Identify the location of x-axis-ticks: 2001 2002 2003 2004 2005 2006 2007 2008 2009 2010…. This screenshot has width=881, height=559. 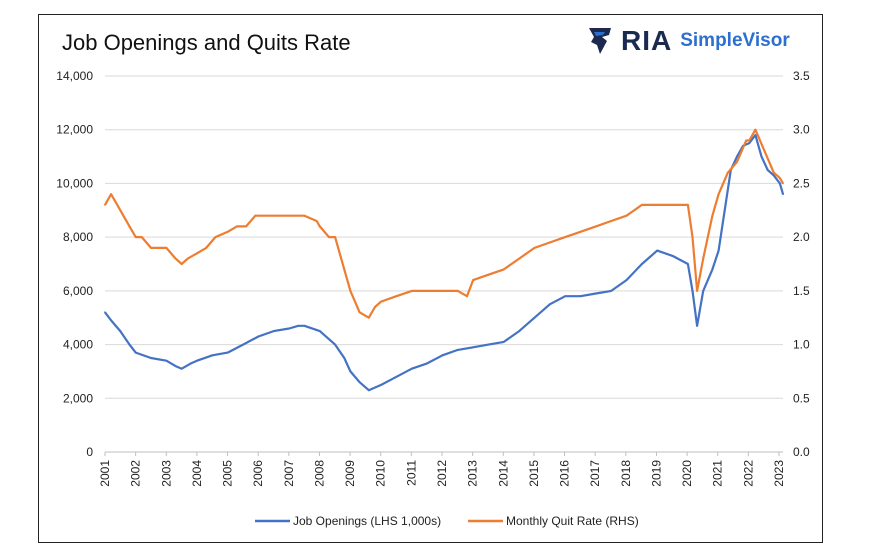
(442, 469).